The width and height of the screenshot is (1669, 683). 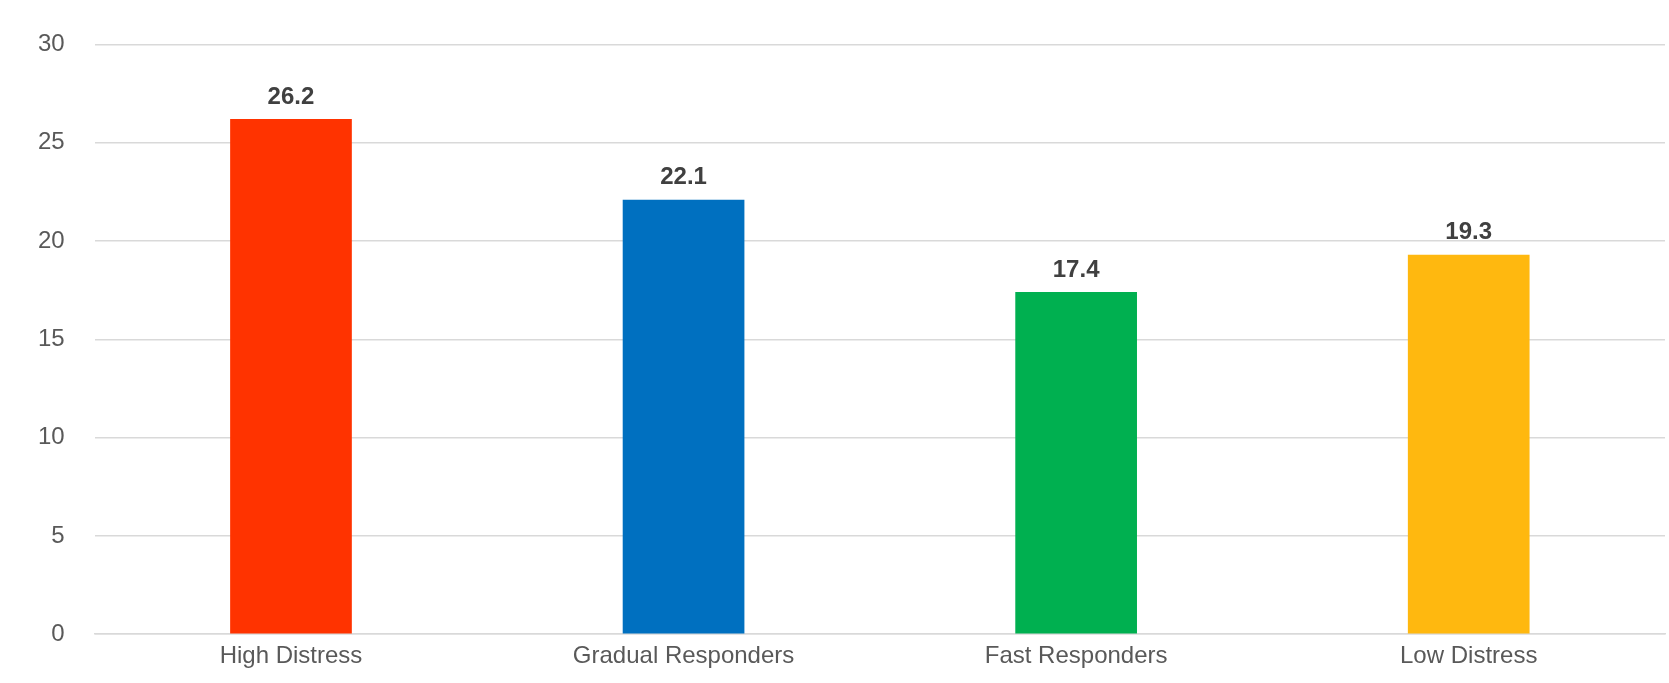 What do you see at coordinates (58, 632) in the screenshot?
I see `y-tick-label: 0` at bounding box center [58, 632].